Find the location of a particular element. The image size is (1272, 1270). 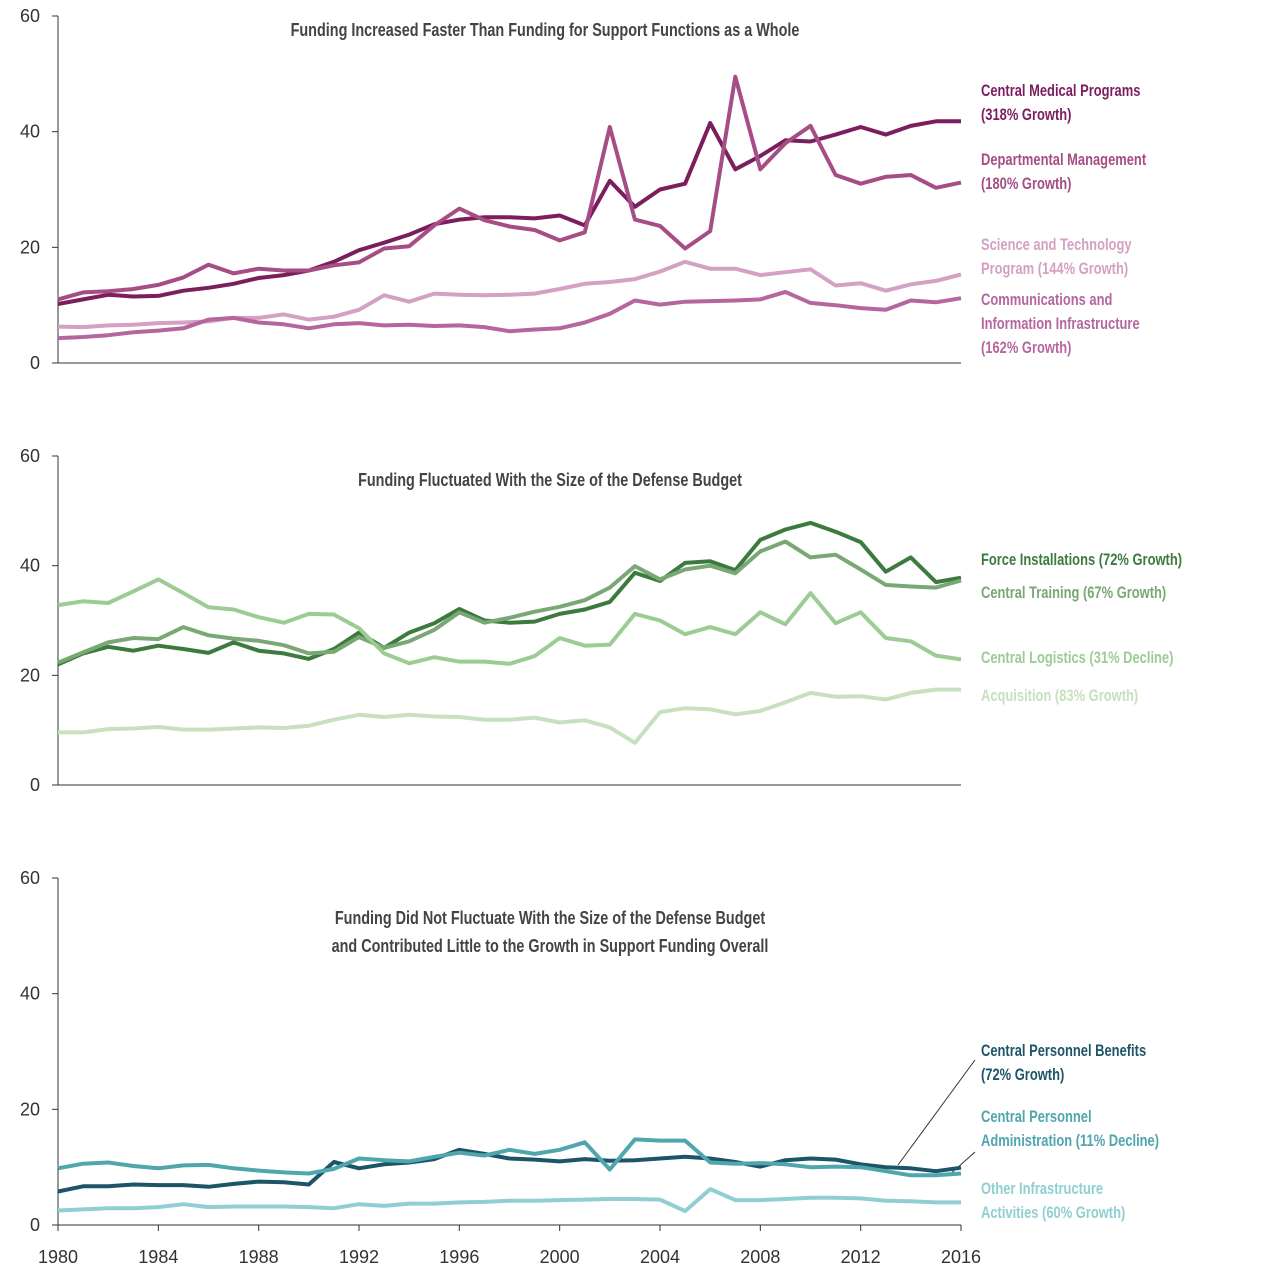

x-tick-label: 2004 is located at coordinates (660, 1257).